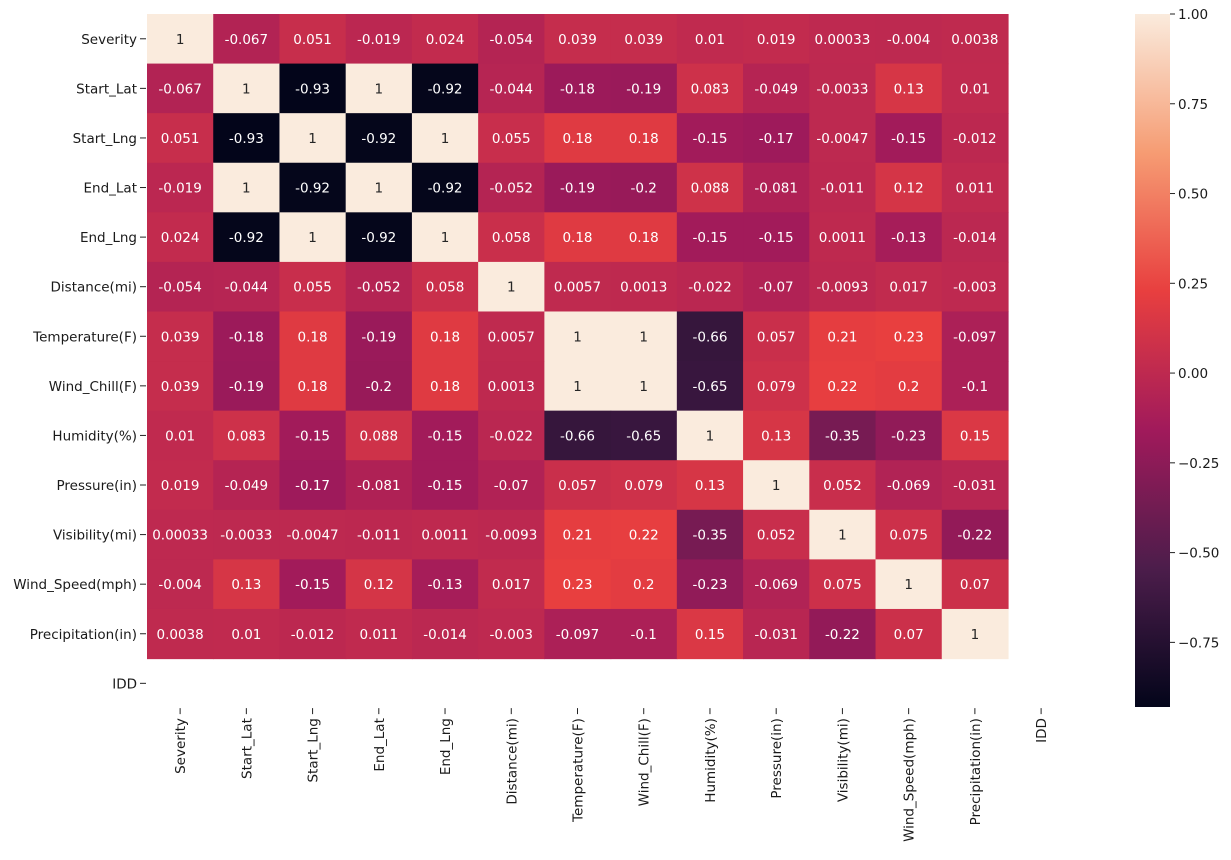  I want to click on colorbar-tick-label: 0.75, so click(1193, 105).